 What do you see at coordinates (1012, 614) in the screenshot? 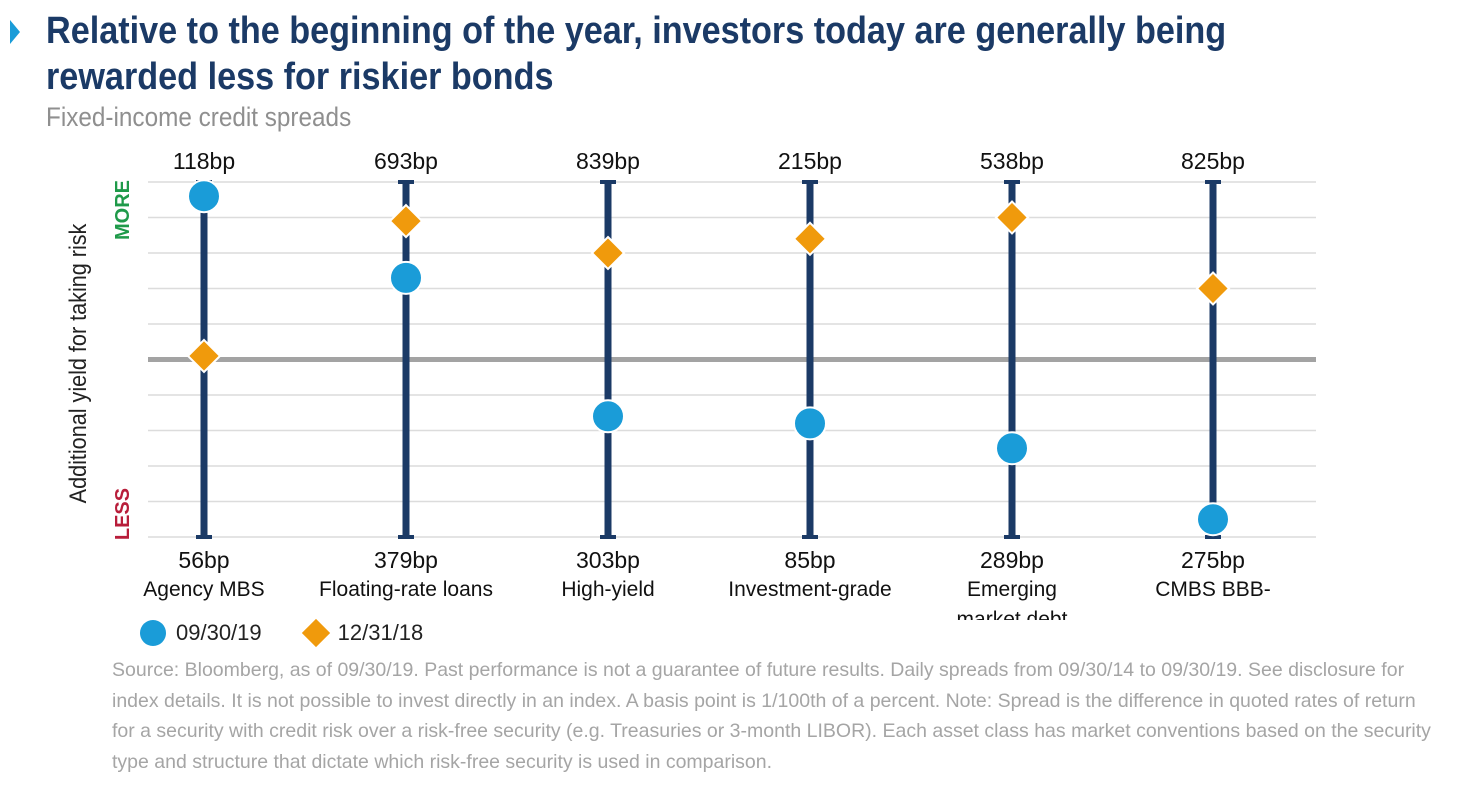
I see `category-name: market debt` at bounding box center [1012, 614].